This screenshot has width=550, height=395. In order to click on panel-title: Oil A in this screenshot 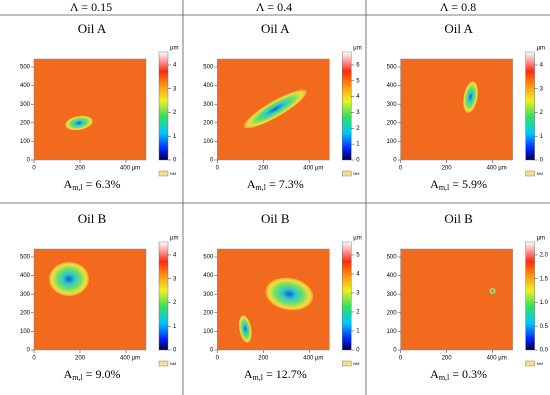, I will do `click(92, 28)`.